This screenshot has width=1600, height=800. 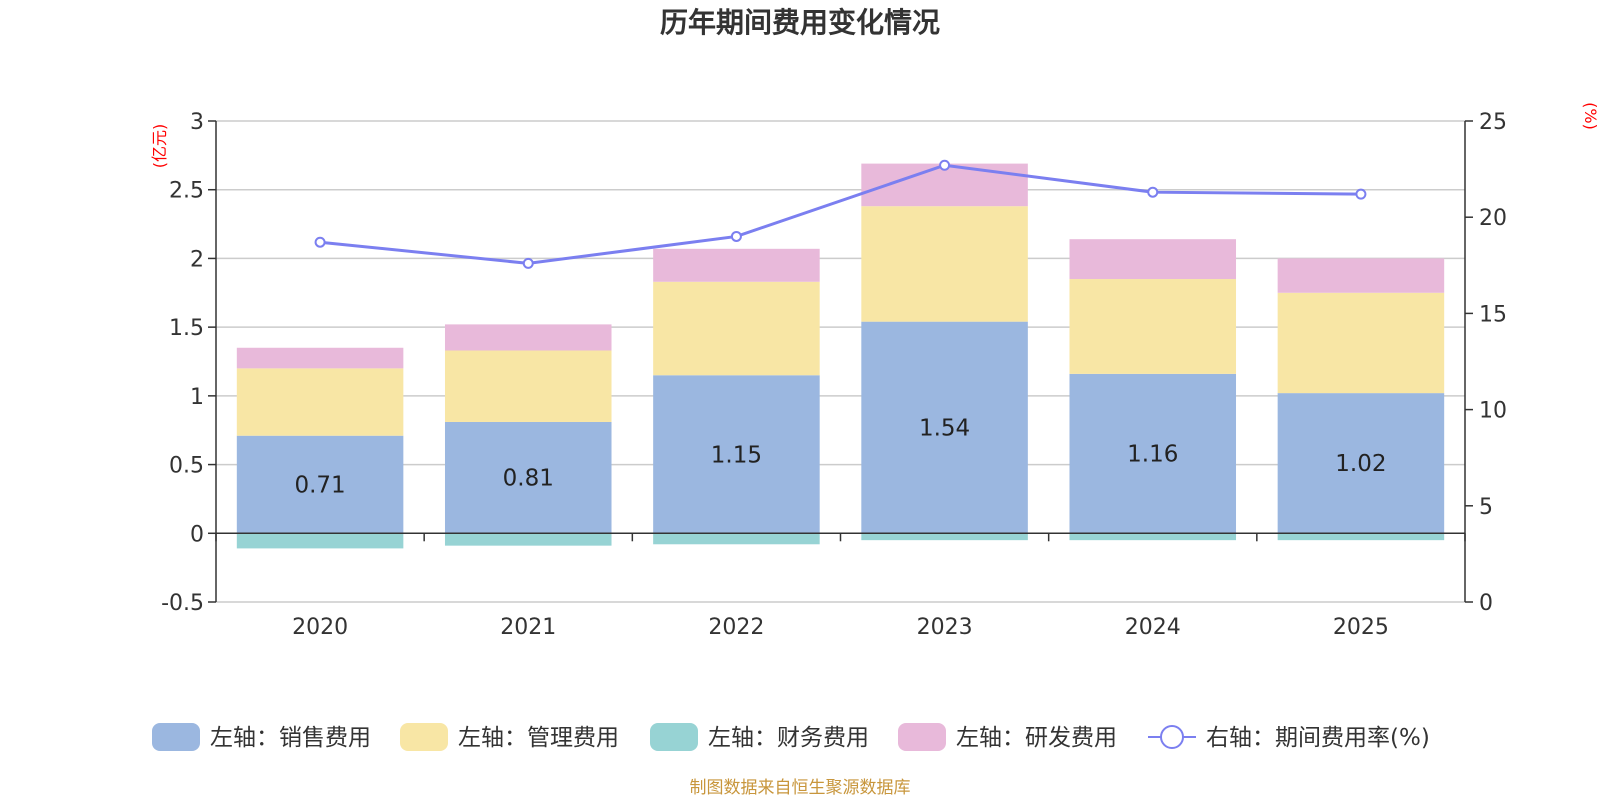 What do you see at coordinates (197, 397) in the screenshot?
I see `left-axis-tick-label: 1` at bounding box center [197, 397].